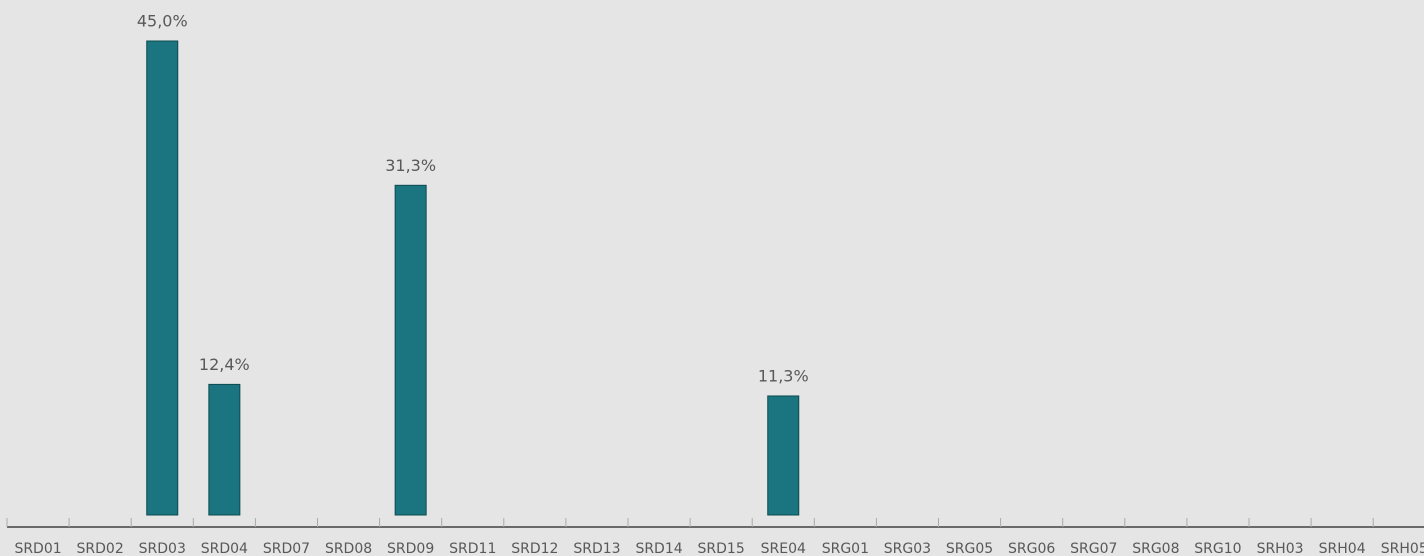 Image resolution: width=1424 pixels, height=556 pixels. I want to click on data-label: 31,3%, so click(410, 165).